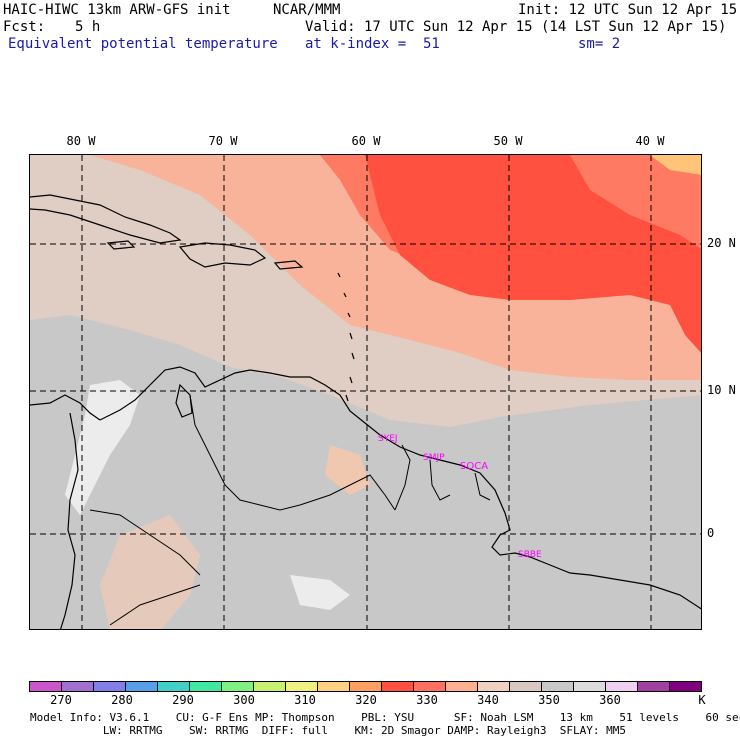 The height and width of the screenshot is (740, 740). I want to click on coast-hispaniola, so click(222, 255).